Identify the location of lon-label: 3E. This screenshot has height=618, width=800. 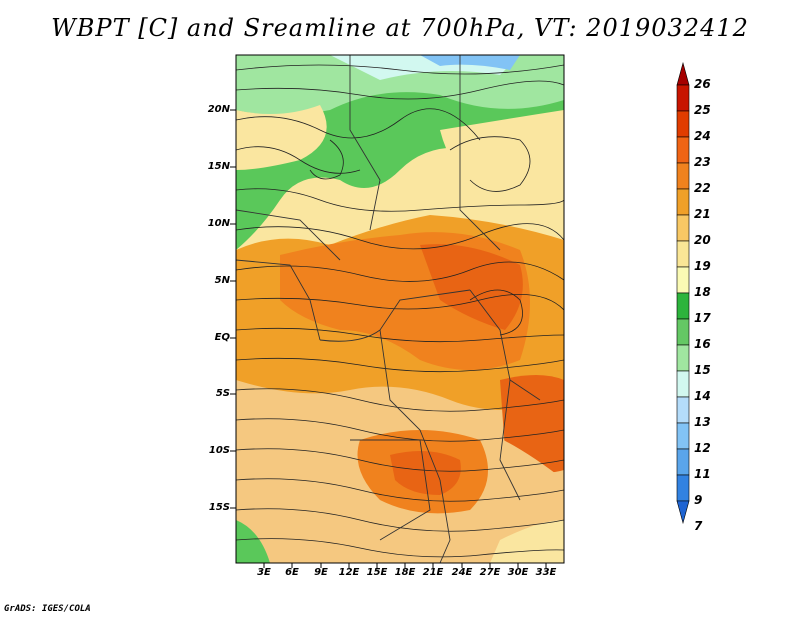
(264, 572).